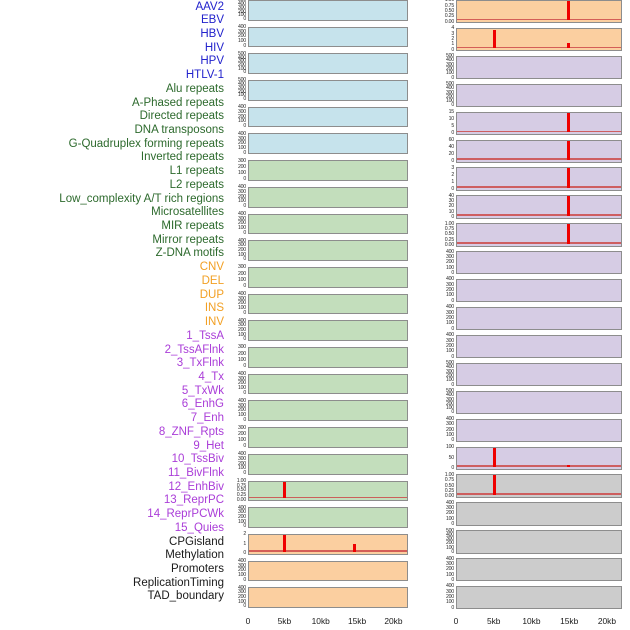 The image size is (630, 630). Describe the element at coordinates (328, 144) in the screenshot. I see `track-L6` at that location.